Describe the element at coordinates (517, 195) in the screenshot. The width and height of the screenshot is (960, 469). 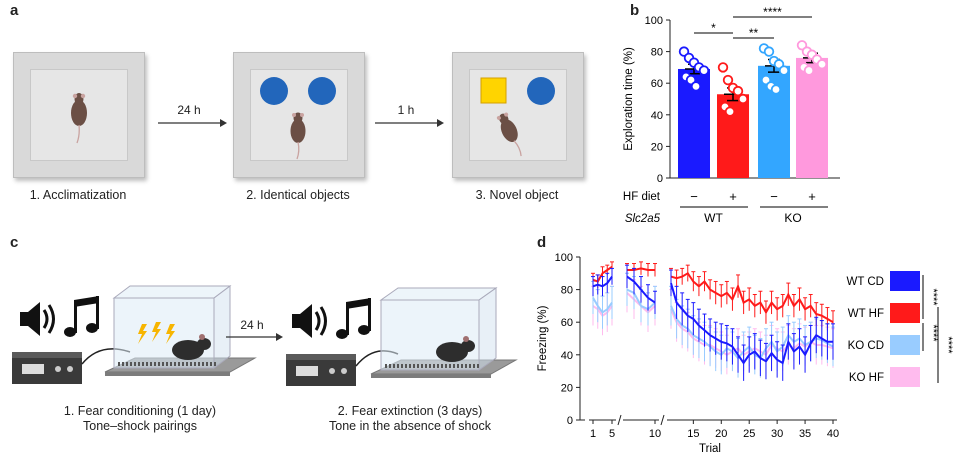
I see `caption-novel-object: 3. Novel object` at that location.